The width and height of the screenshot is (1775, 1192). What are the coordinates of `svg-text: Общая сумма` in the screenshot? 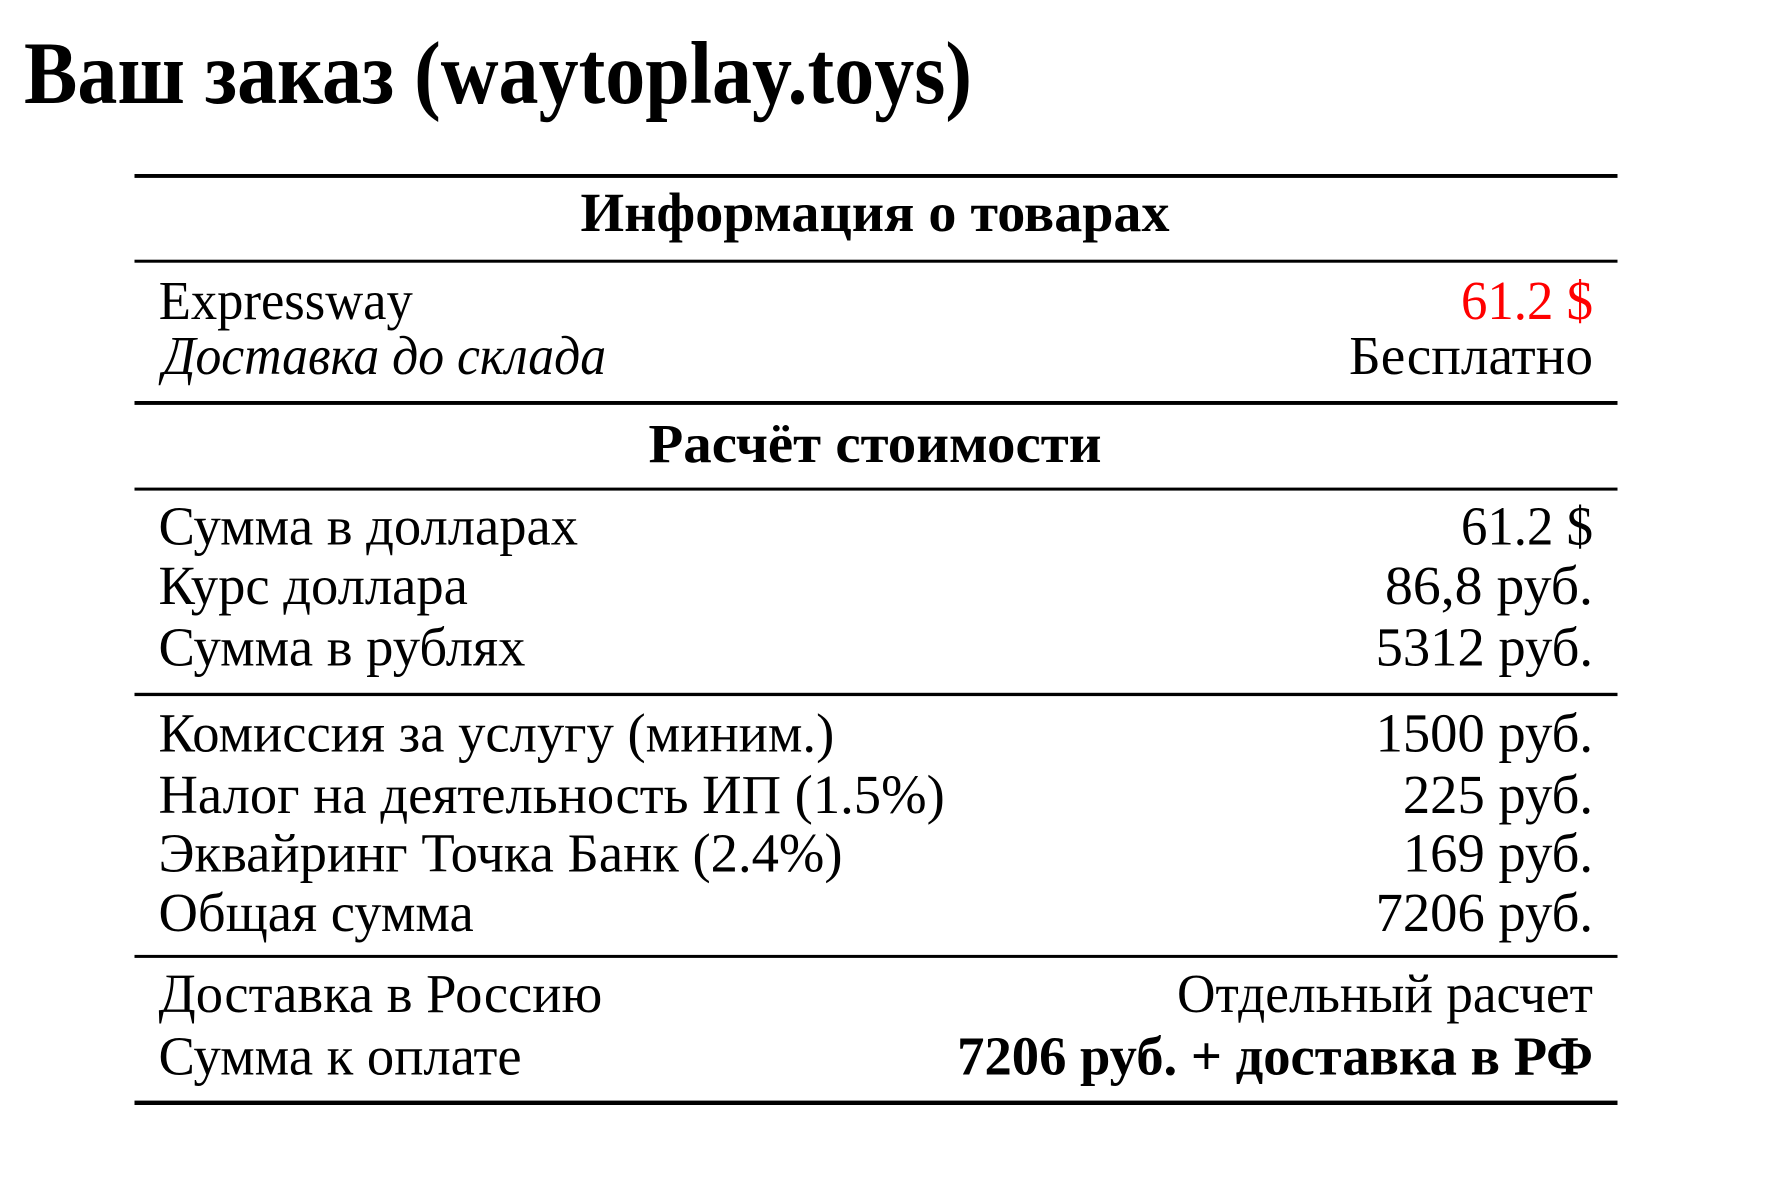 It's located at (316, 912).